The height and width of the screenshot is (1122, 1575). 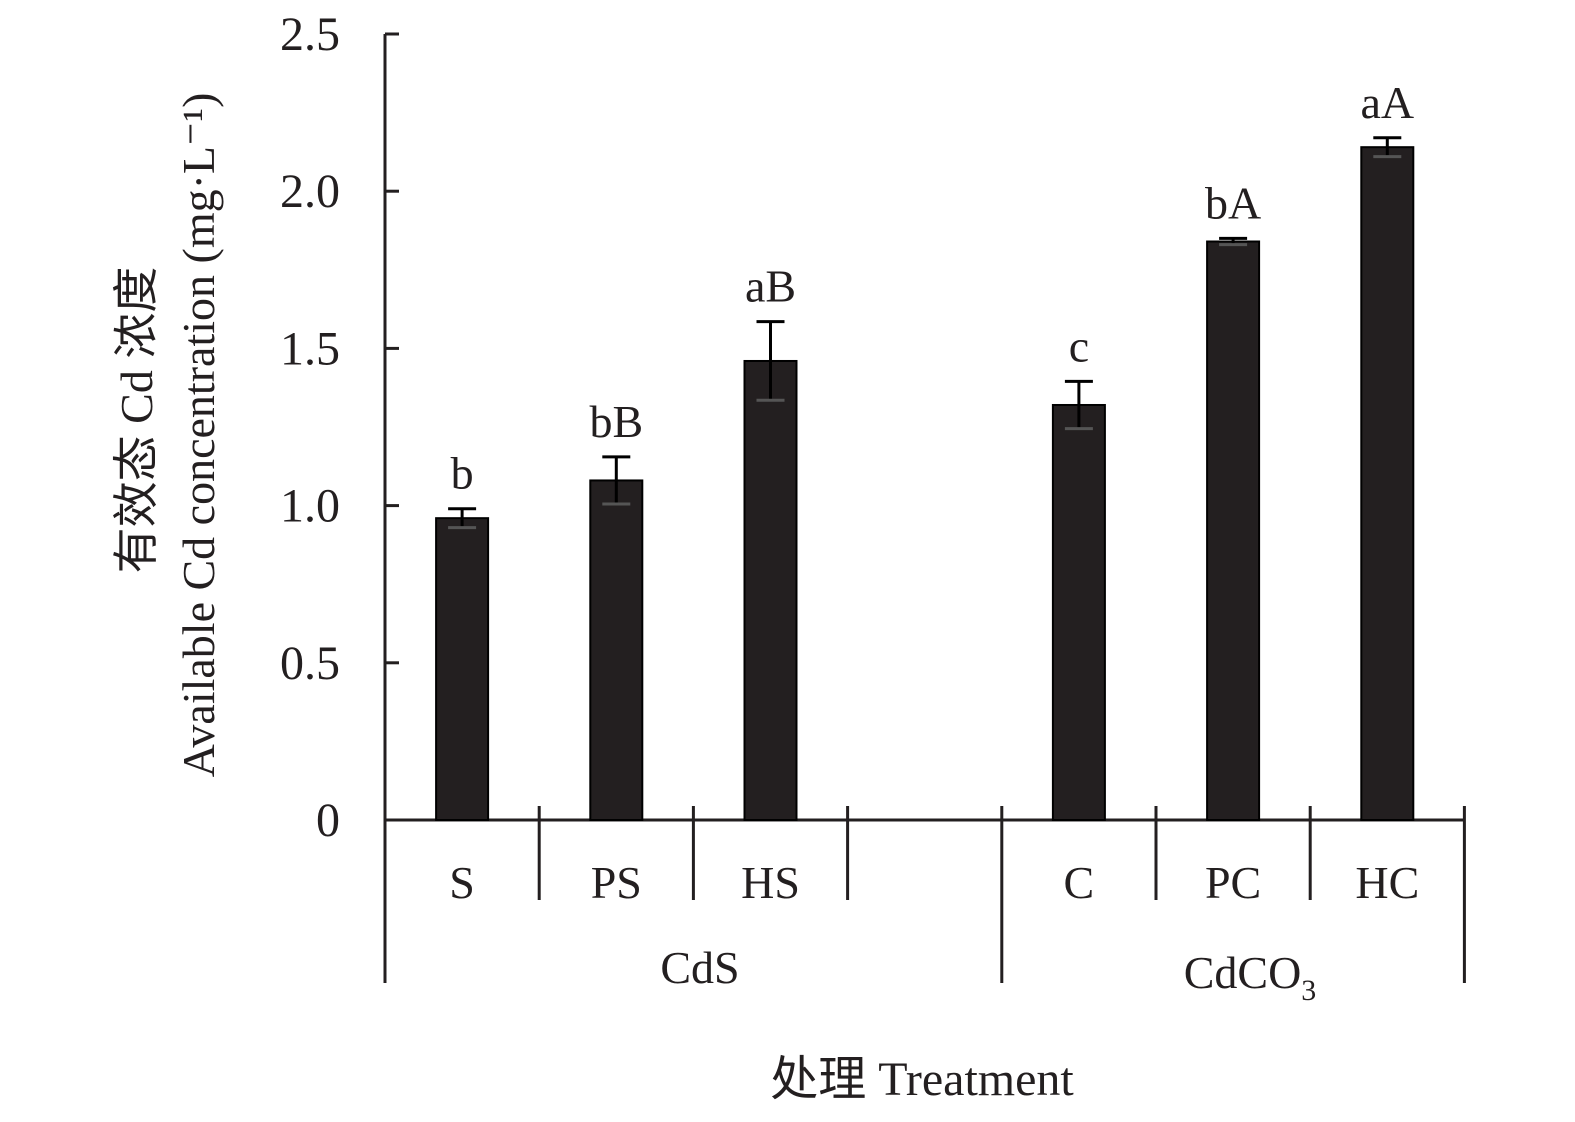 I want to click on bar-hs, so click(x=770, y=590).